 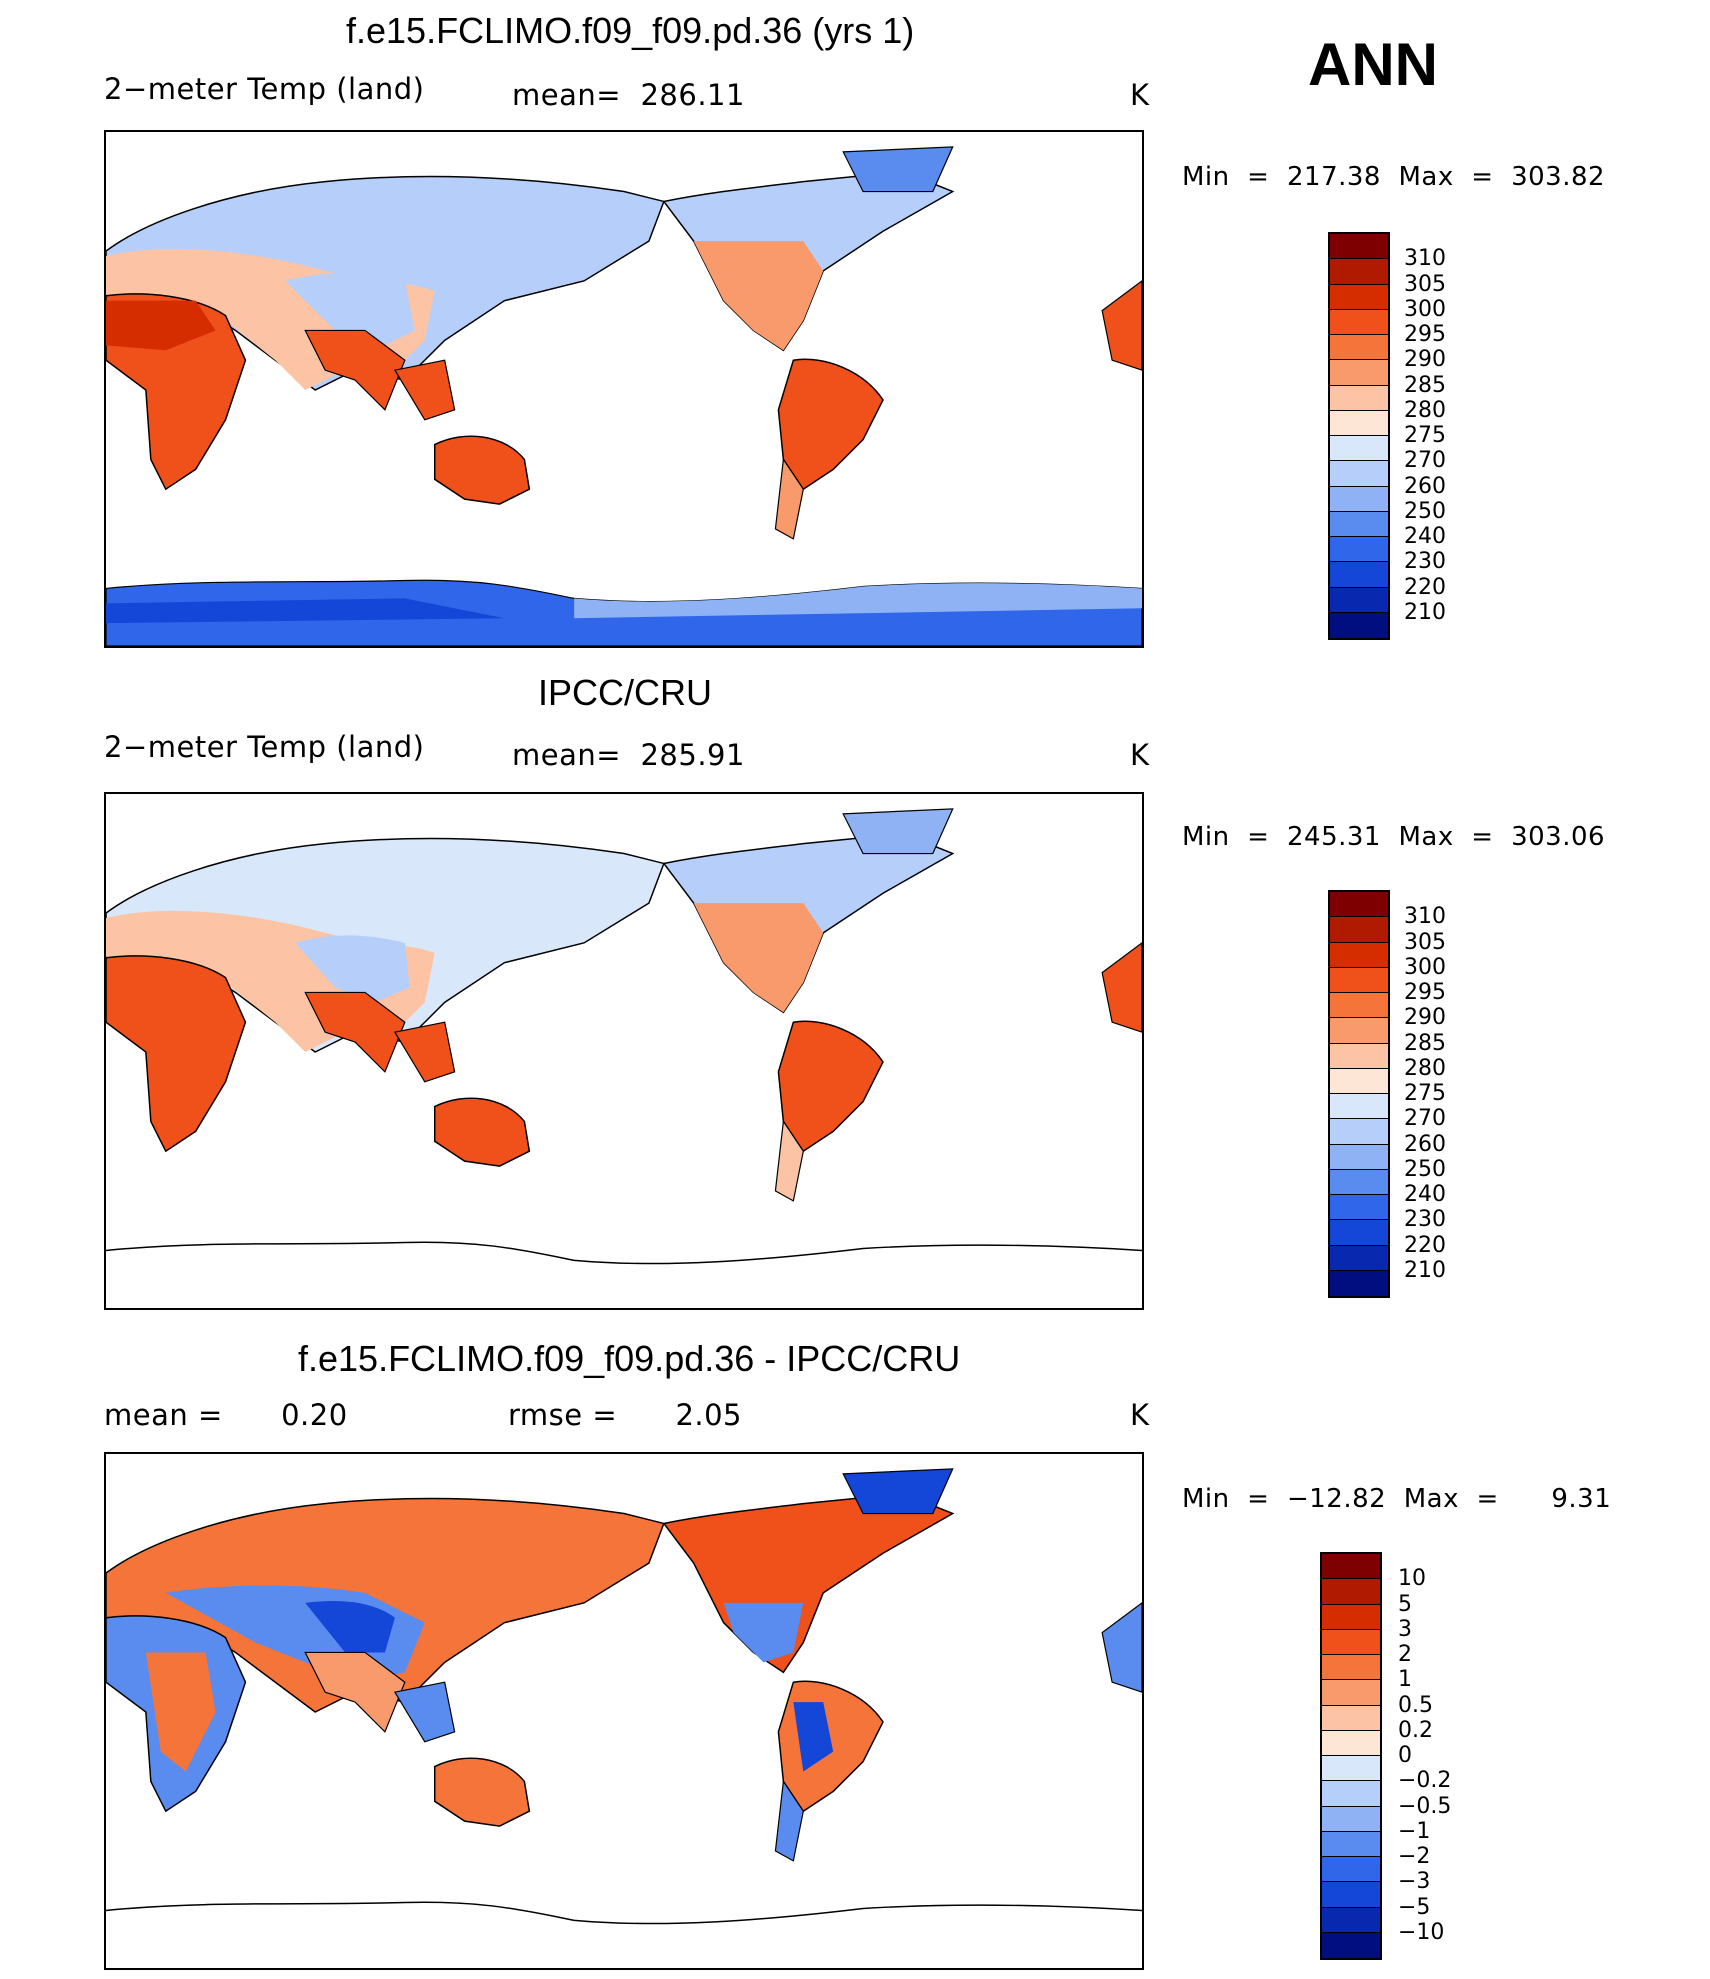 I want to click on panel-2-units: K, so click(x=1140, y=755).